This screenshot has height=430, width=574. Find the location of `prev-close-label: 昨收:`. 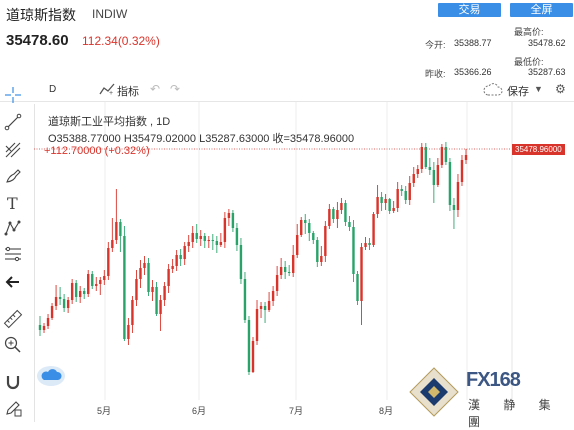

prev-close-label: 昨收: is located at coordinates (435, 74).